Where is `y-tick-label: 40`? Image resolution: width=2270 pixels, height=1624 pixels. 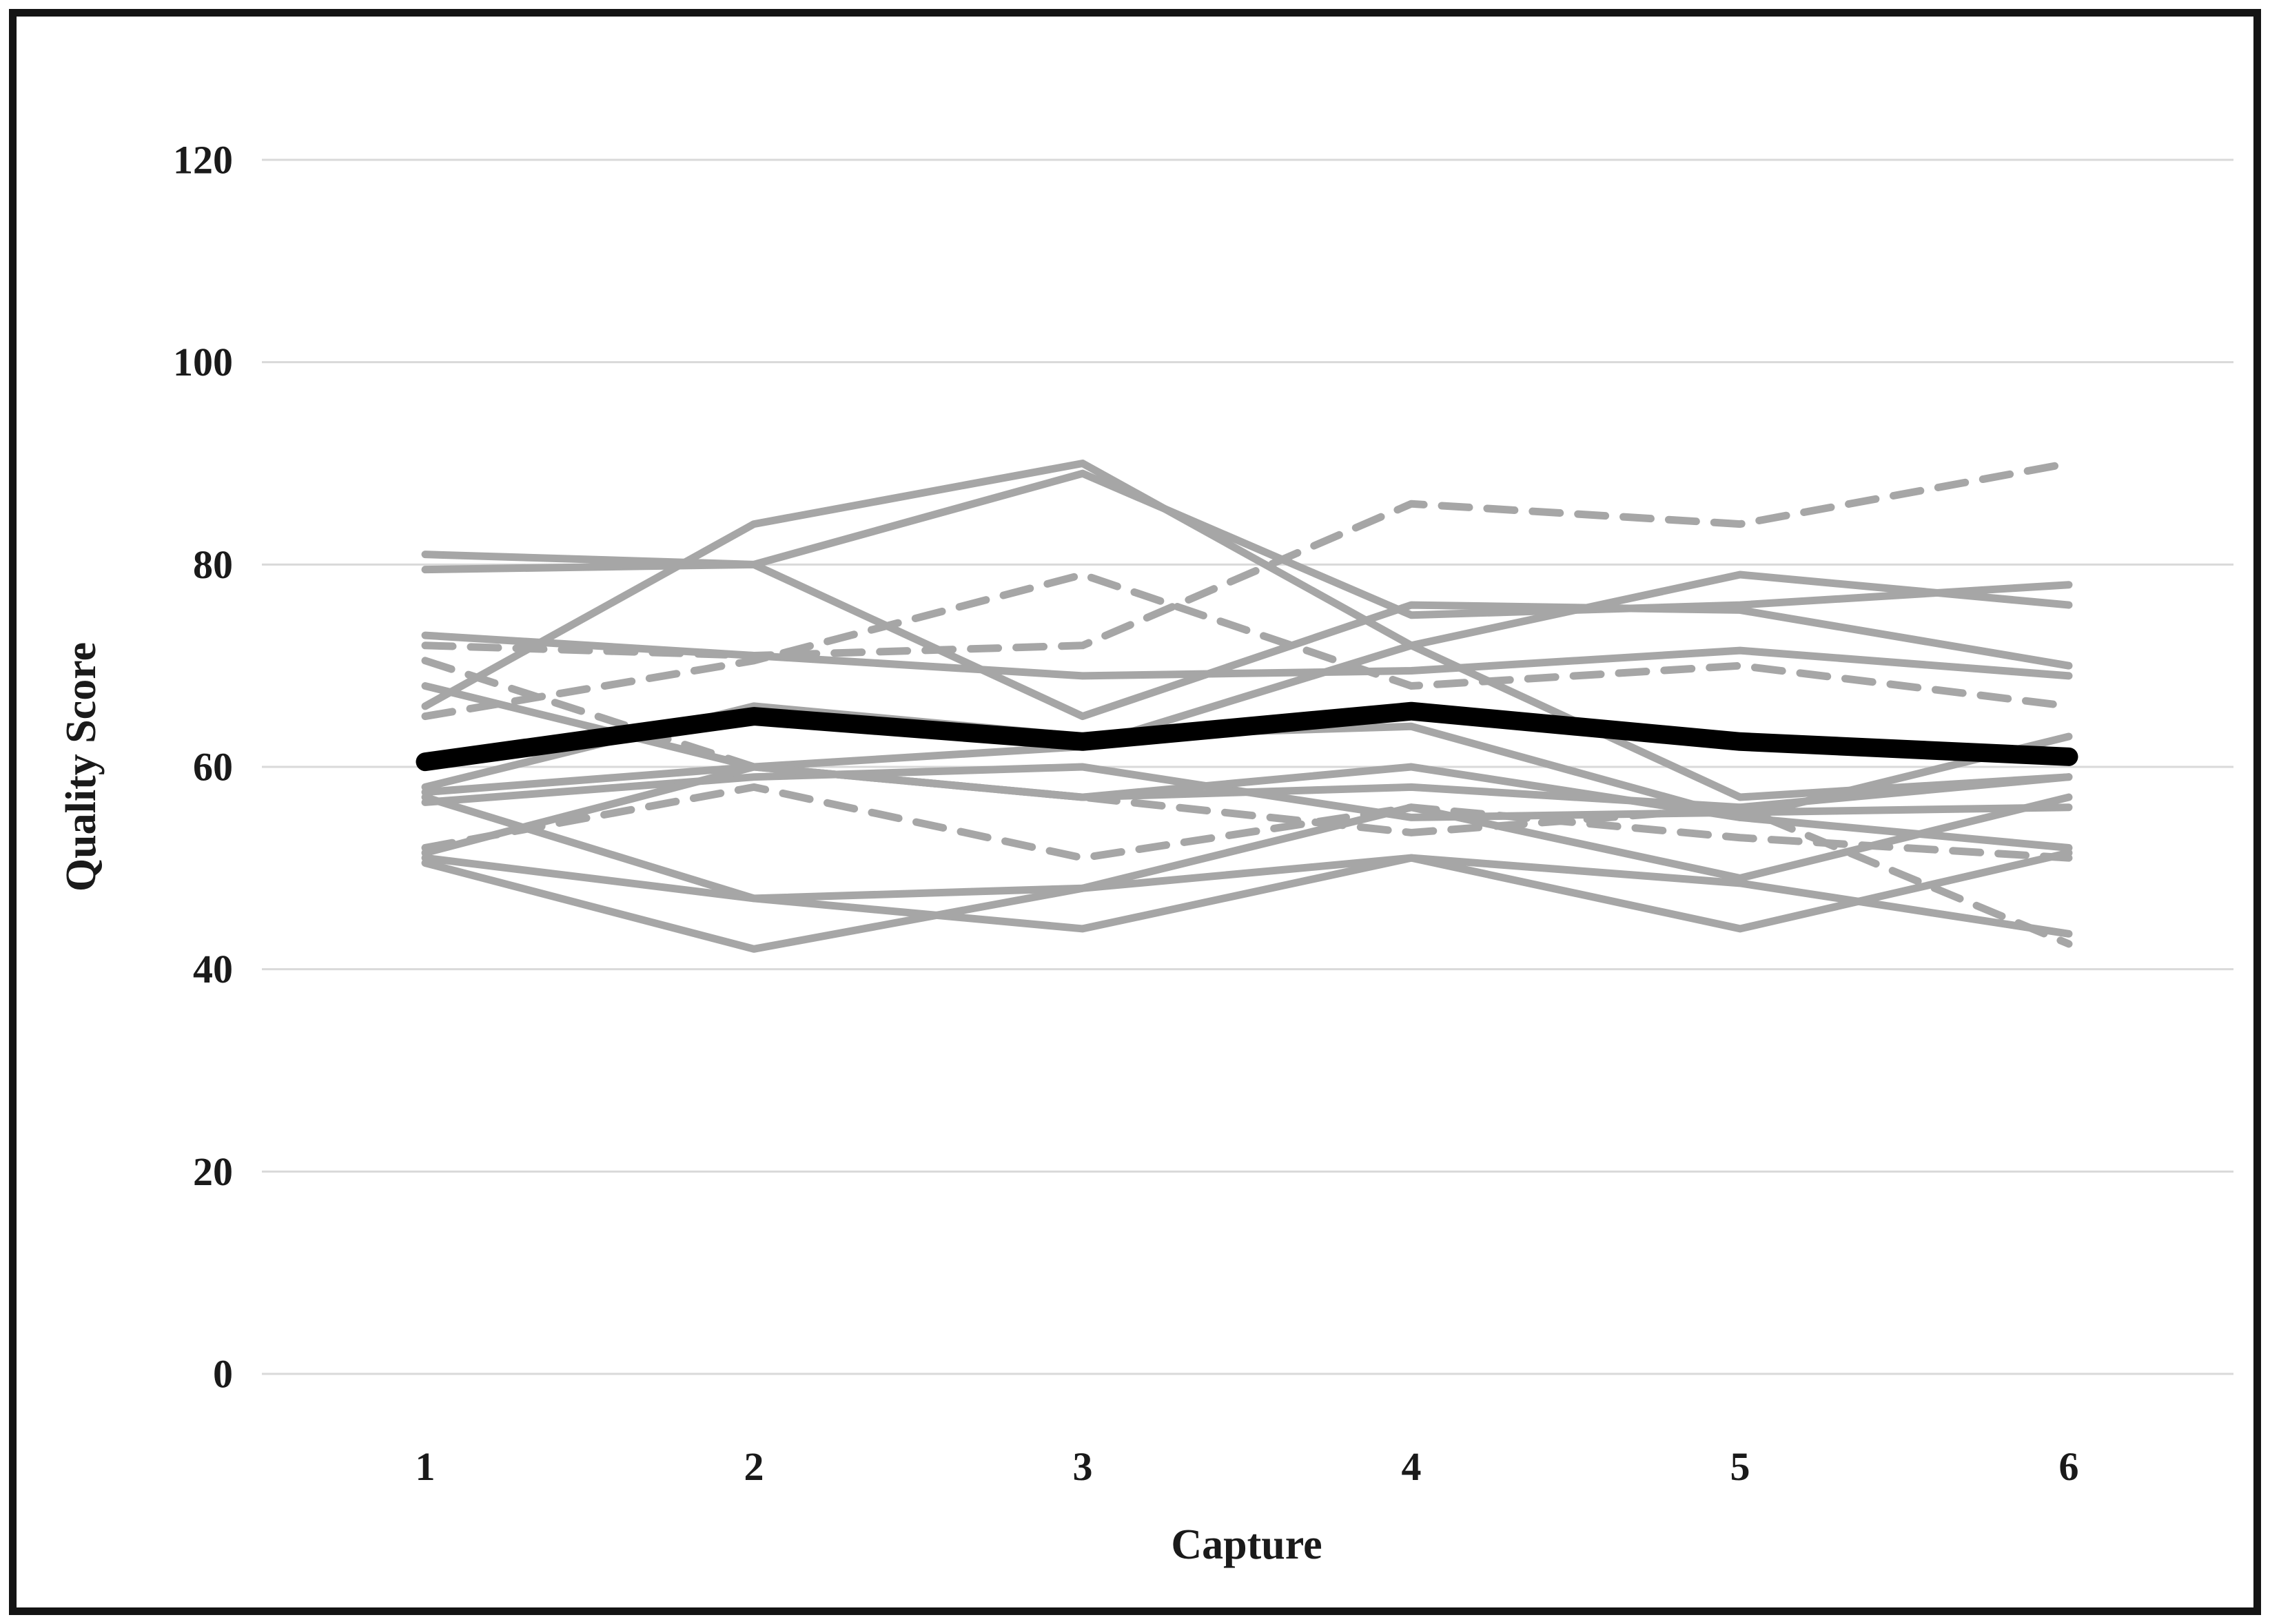
y-tick-label: 40 is located at coordinates (213, 969).